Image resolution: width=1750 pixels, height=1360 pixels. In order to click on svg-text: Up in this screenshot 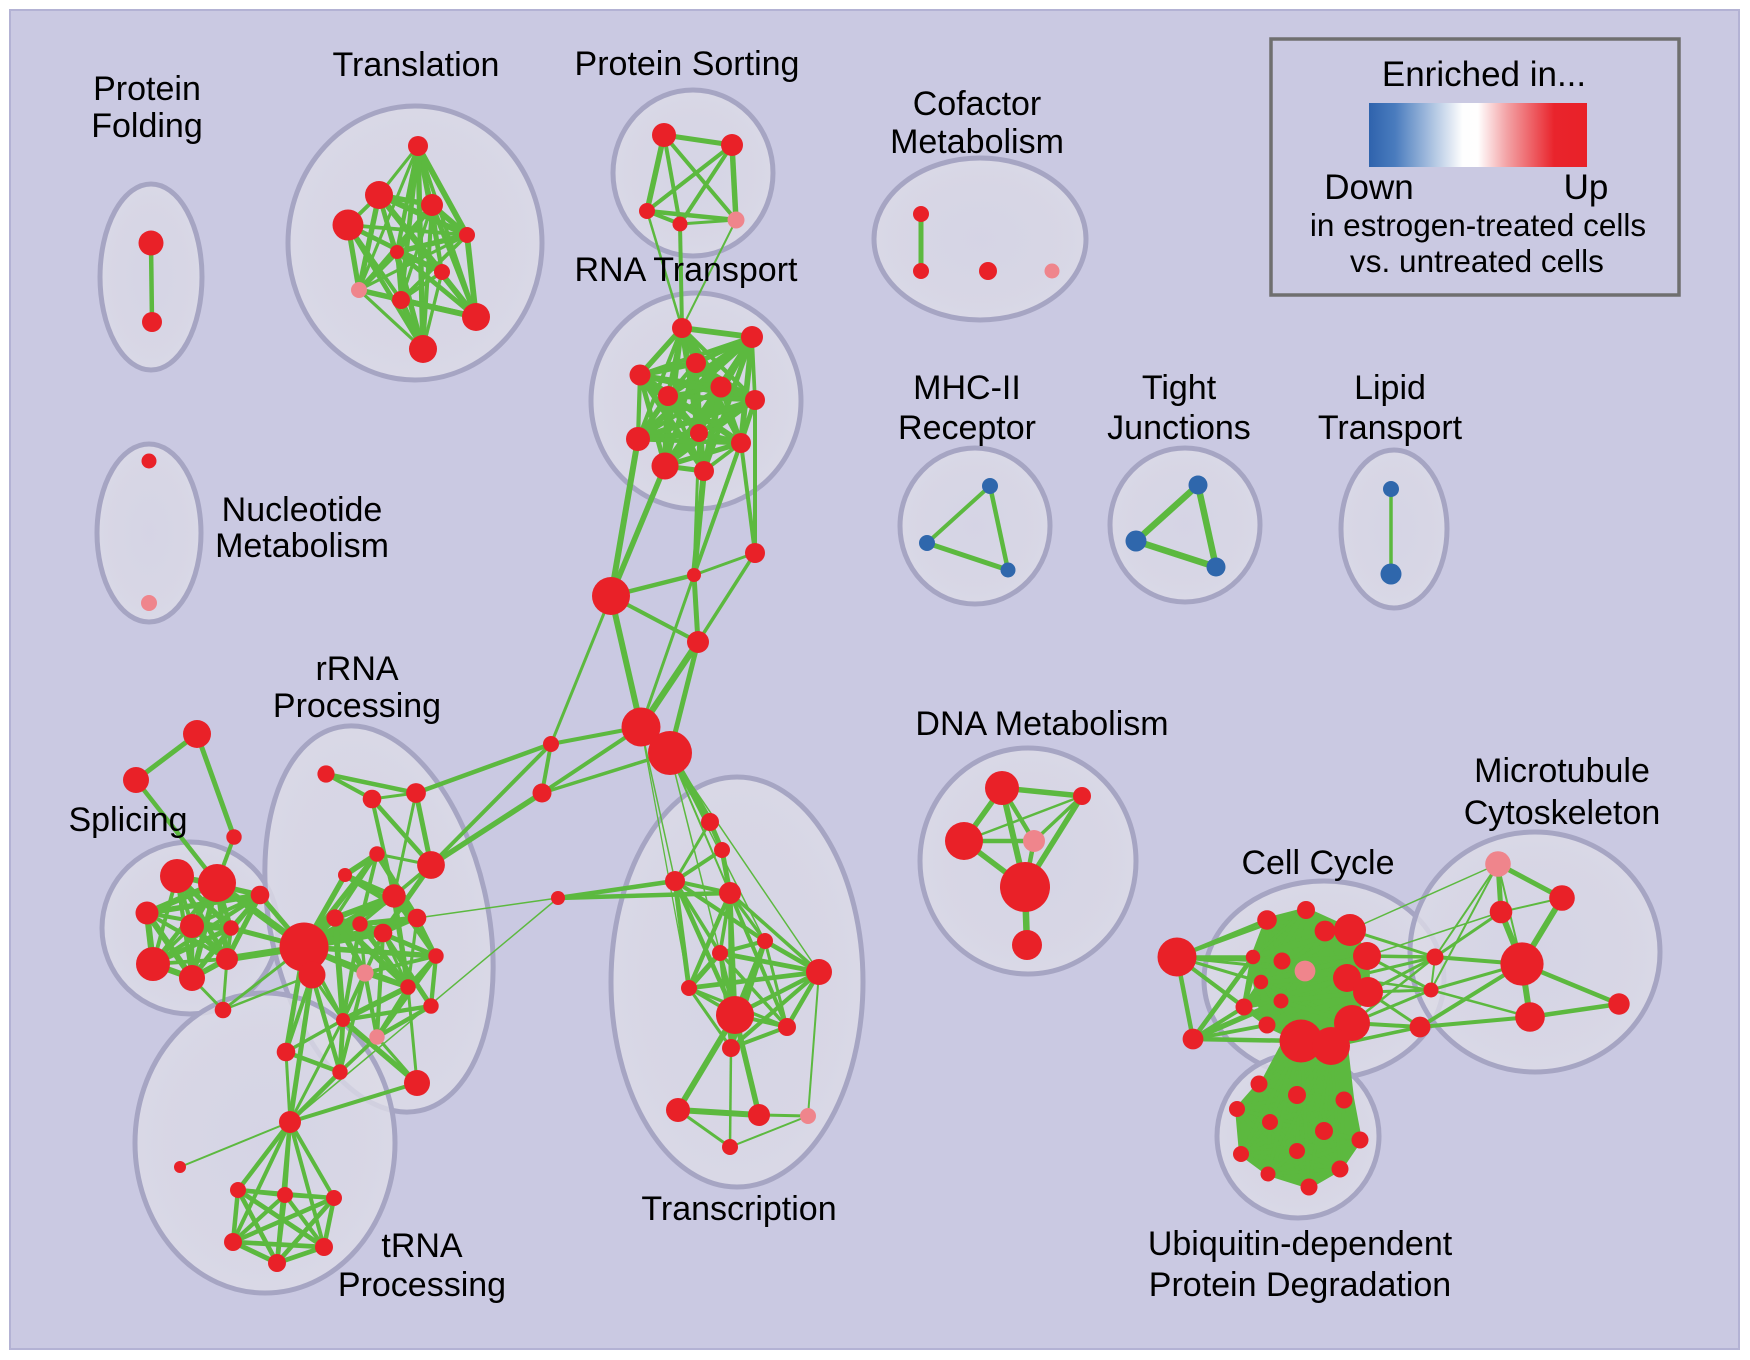, I will do `click(1586, 187)`.